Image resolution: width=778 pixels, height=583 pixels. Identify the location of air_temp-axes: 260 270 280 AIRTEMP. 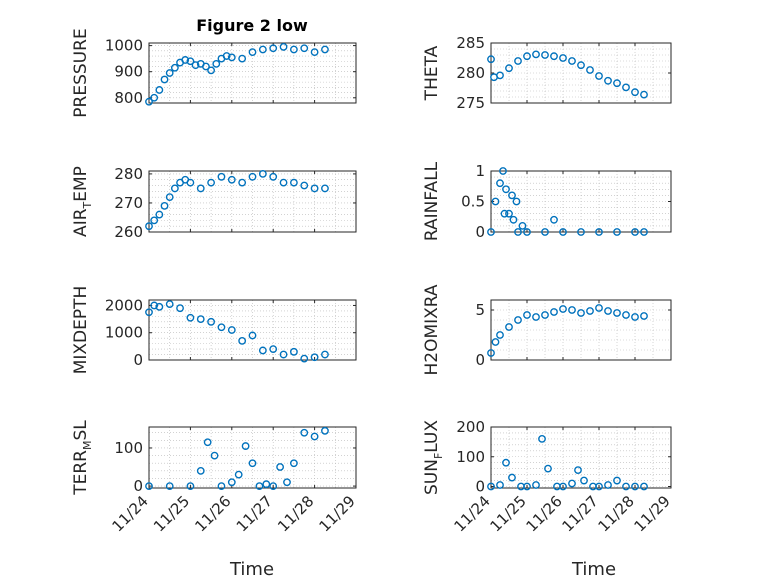
(214, 203).